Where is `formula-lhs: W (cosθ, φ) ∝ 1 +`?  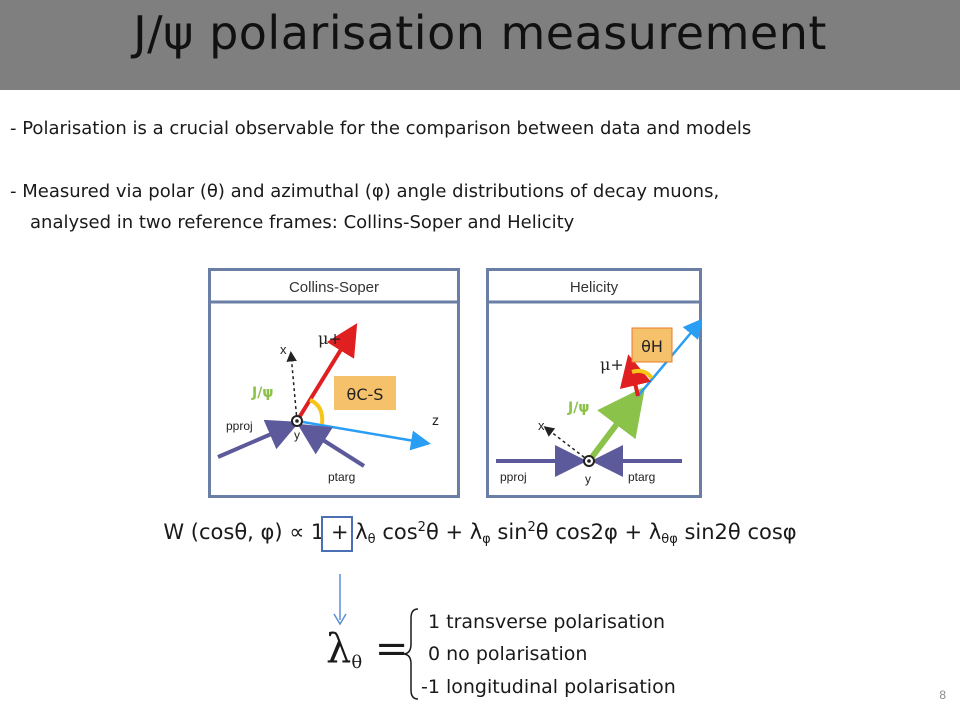
formula-lhs: W (cosθ, φ) ∝ 1 + is located at coordinates (259, 532).